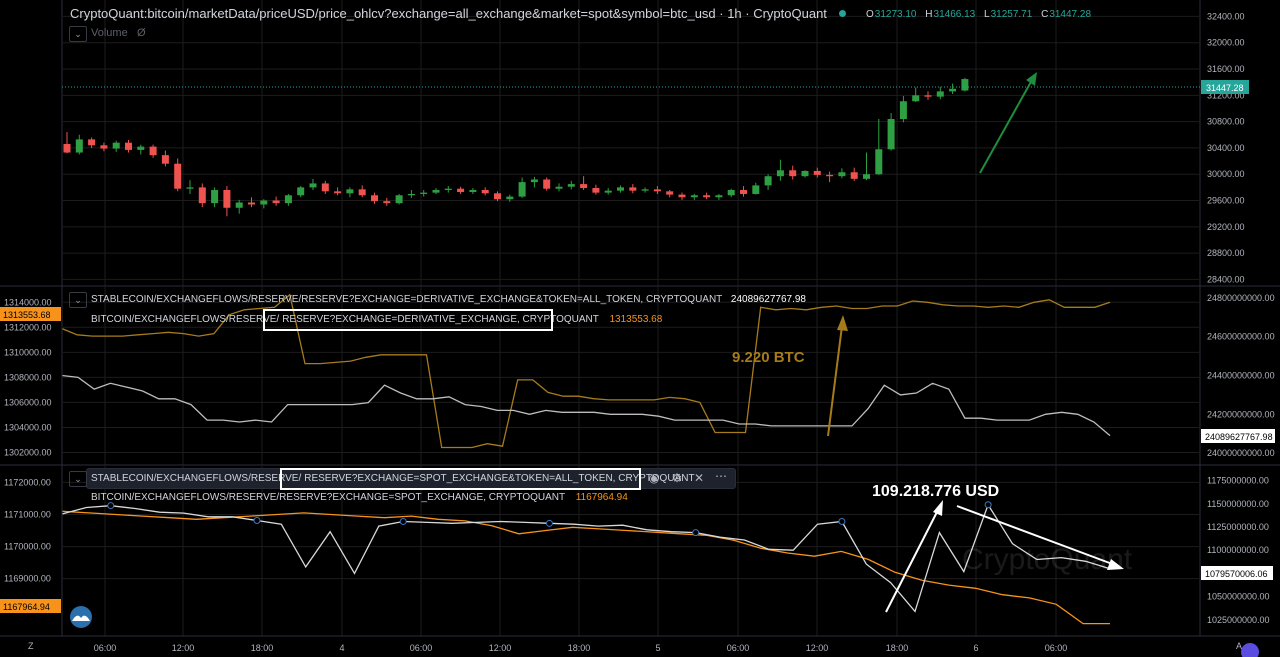 The width and height of the screenshot is (1280, 657). I want to click on a-badge-icon, so click(1250, 650).